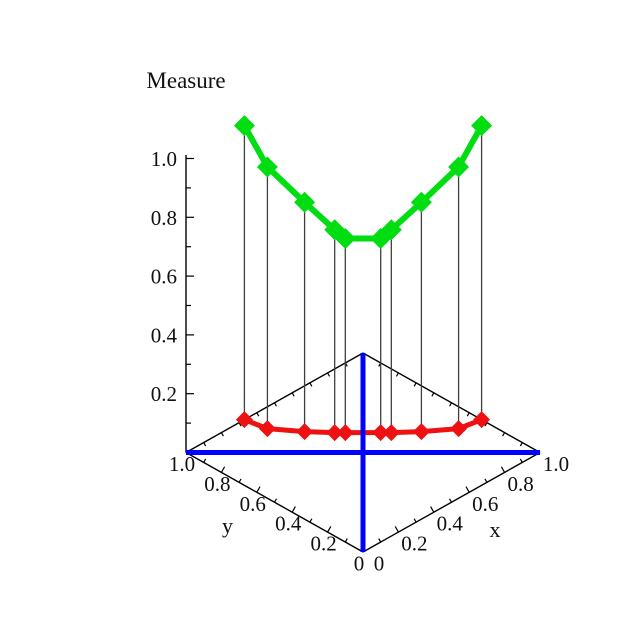  I want to click on x-axis-tick-label: 0, so click(379, 564).